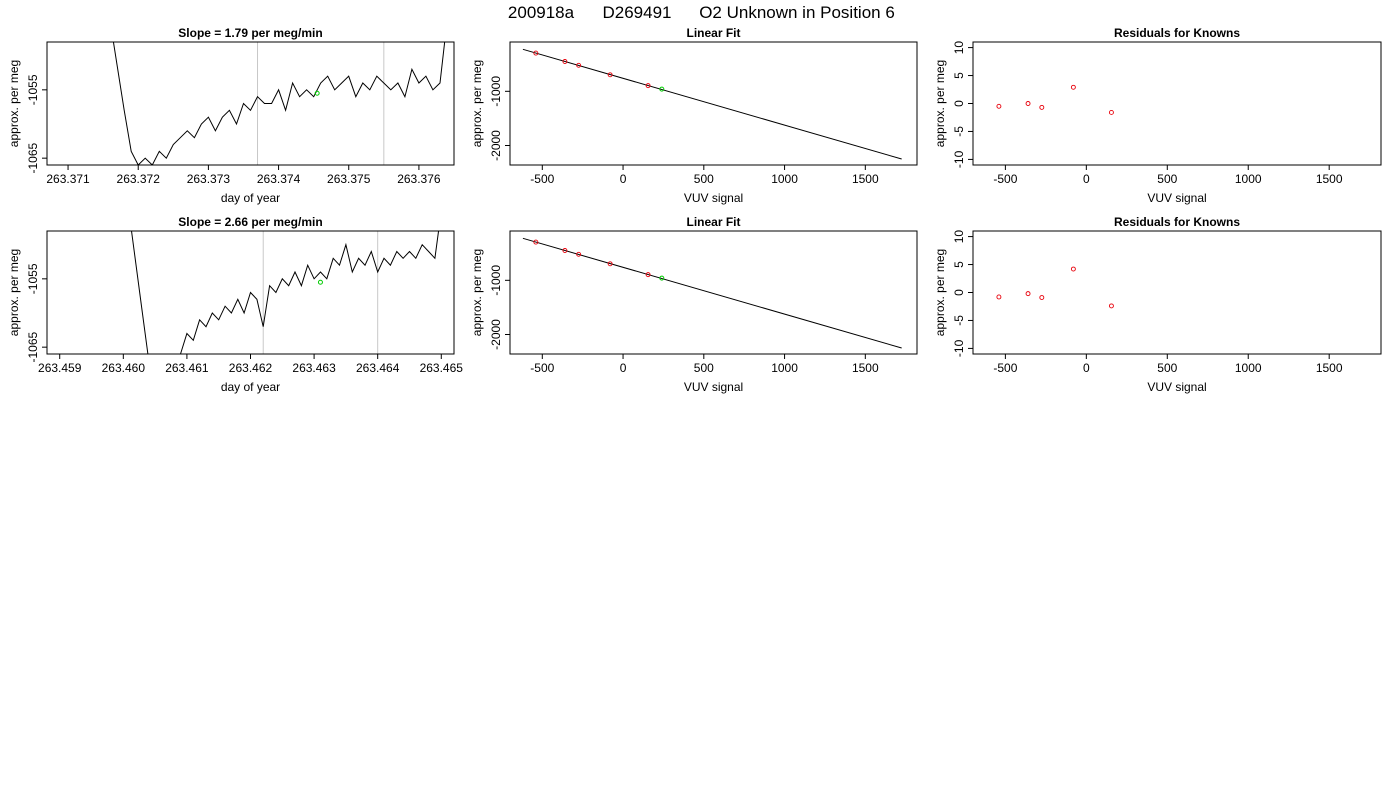 The image size is (1400, 805). I want to click on chart-title: Slope = 1.79 per meg/min, so click(250, 33).